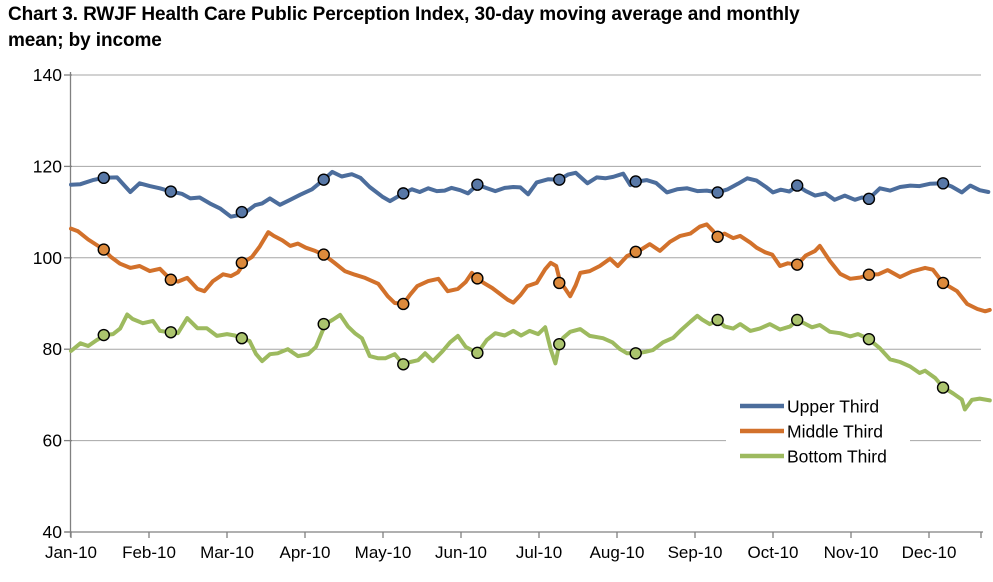 The height and width of the screenshot is (582, 993). What do you see at coordinates (833, 407) in the screenshot?
I see `legend-label: Upper Third` at bounding box center [833, 407].